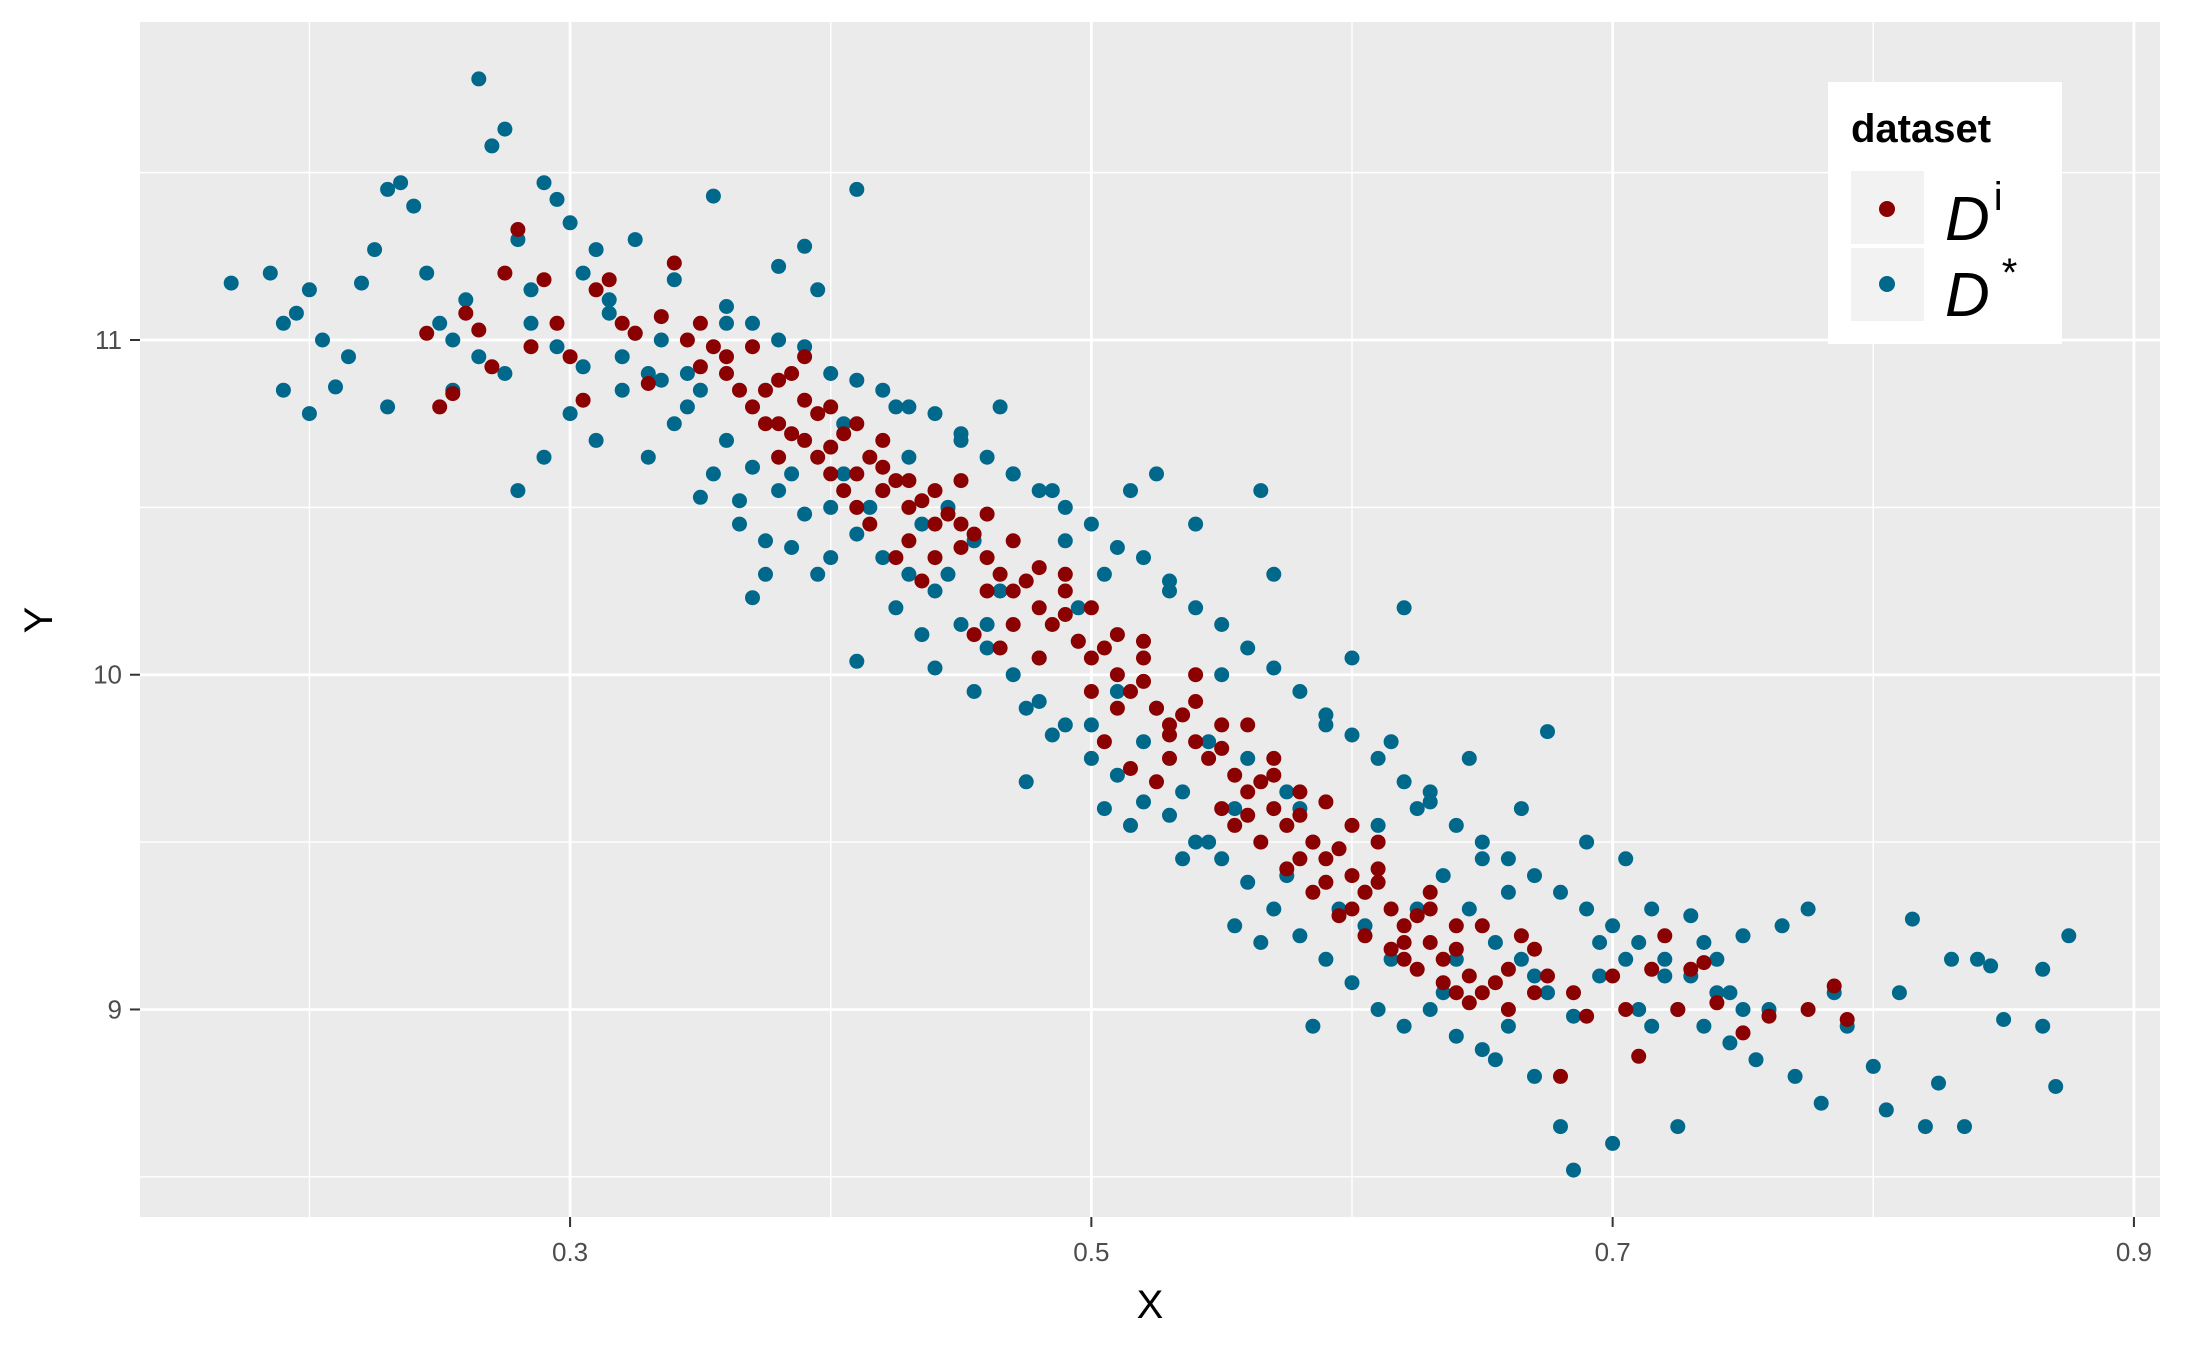  Describe the element at coordinates (1150, 1305) in the screenshot. I see `x-axis-title: X` at that location.